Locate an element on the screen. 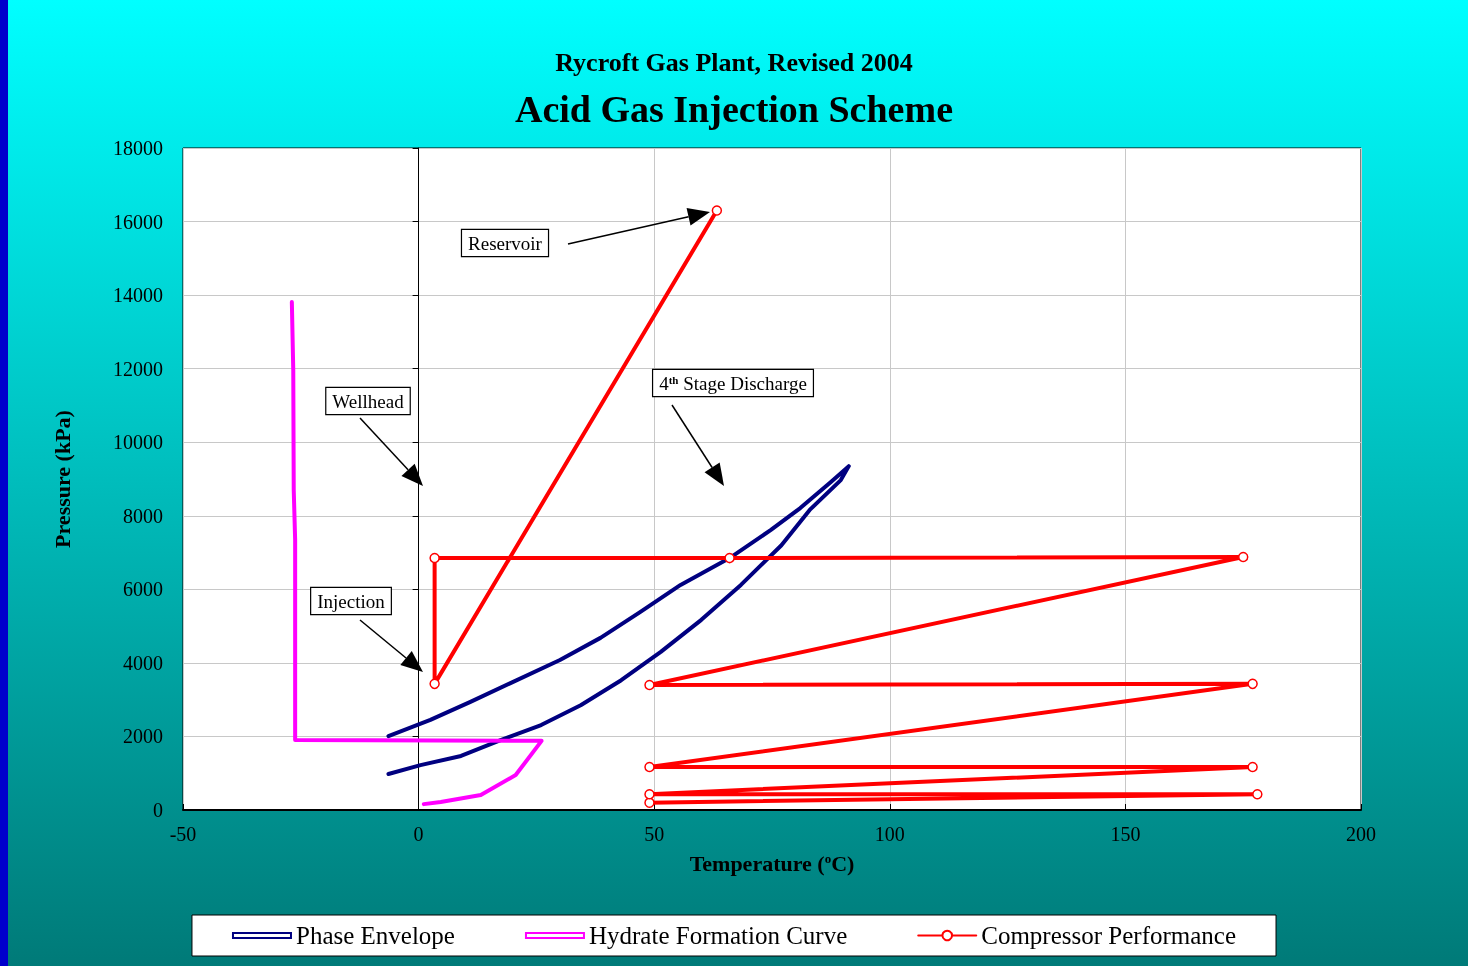 The height and width of the screenshot is (966, 1468). y-tick-label: 0 is located at coordinates (158, 810).